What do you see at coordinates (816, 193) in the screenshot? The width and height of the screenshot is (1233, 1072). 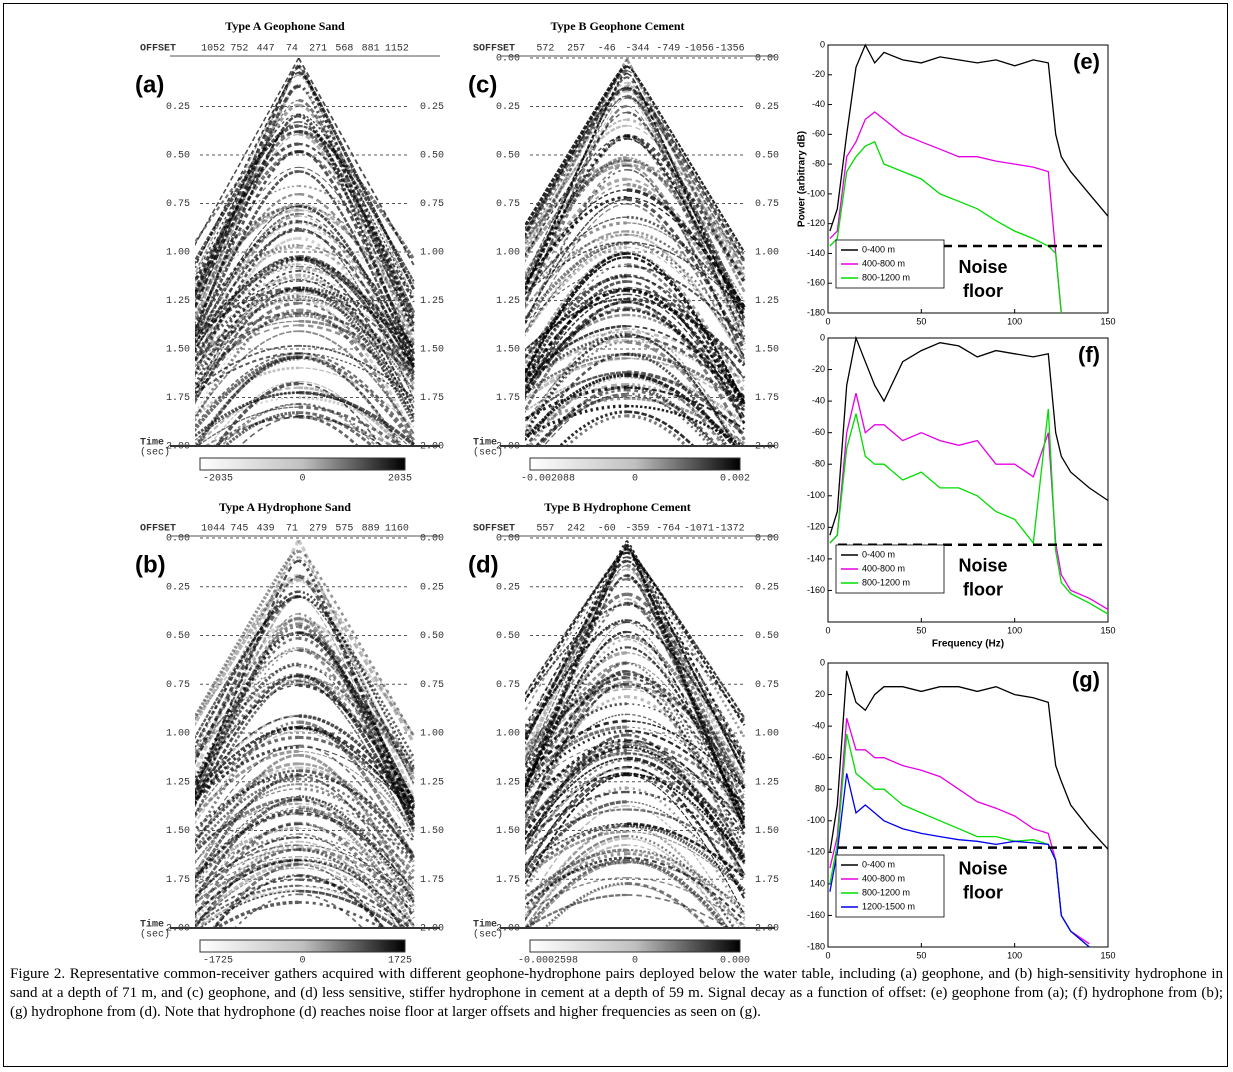 I see `y-tick-label: -100` at bounding box center [816, 193].